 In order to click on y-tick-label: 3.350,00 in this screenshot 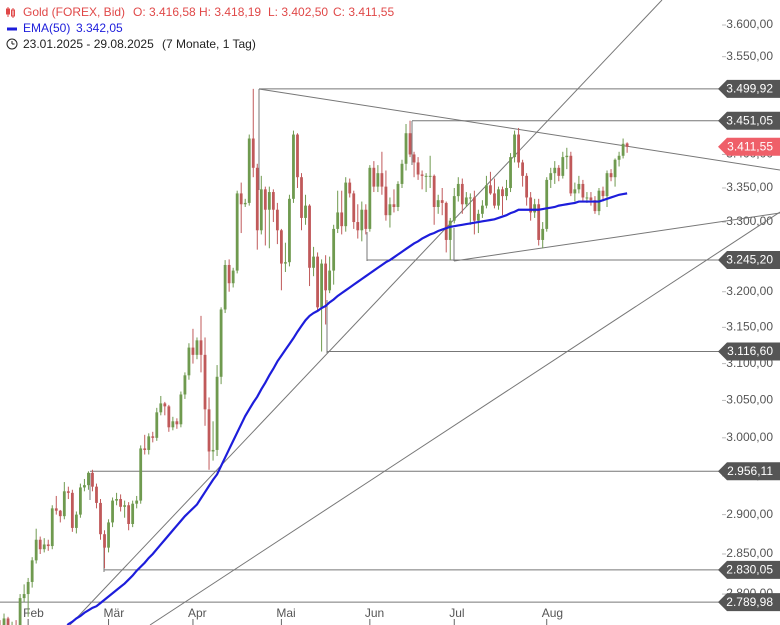, I will do `click(749, 187)`.